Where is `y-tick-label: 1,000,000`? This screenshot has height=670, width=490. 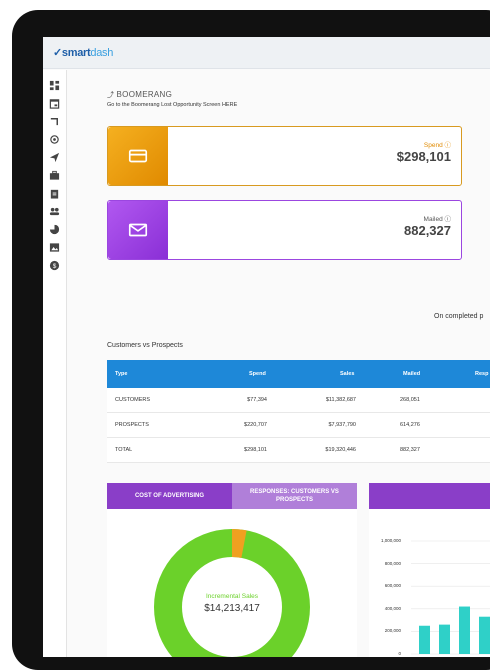 y-tick-label: 1,000,000 is located at coordinates (390, 540).